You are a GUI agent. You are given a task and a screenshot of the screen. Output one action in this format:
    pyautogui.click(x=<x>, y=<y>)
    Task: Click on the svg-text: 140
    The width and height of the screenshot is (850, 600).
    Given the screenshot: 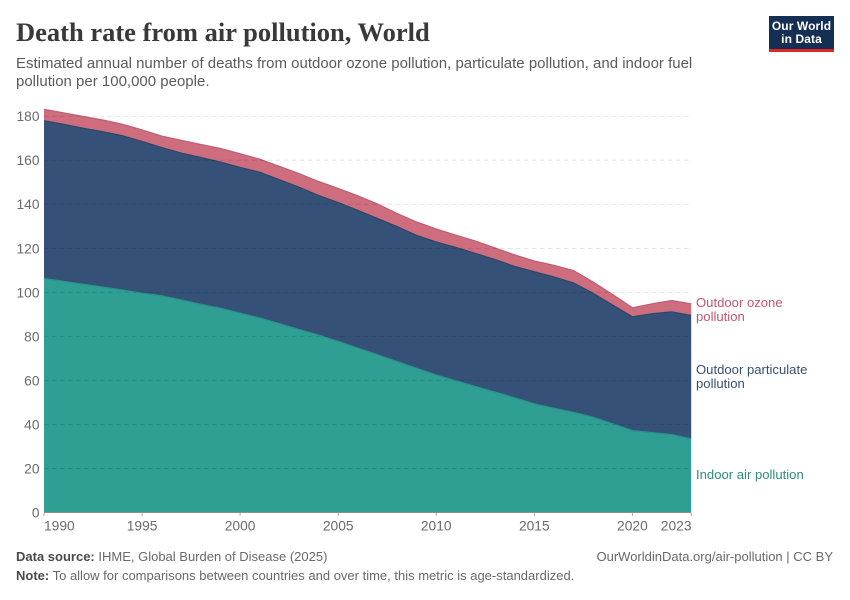 What is the action you would take?
    pyautogui.click(x=27, y=204)
    